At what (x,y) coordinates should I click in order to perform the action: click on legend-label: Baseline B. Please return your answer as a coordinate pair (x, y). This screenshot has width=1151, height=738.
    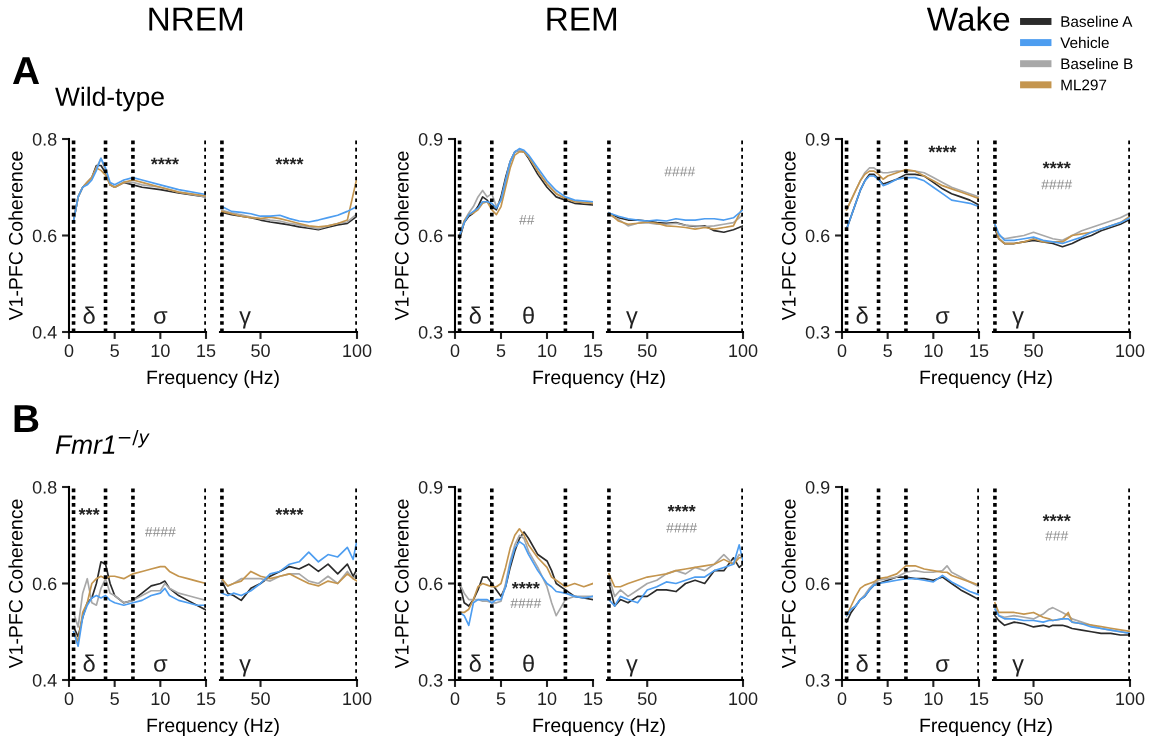
    Looking at the image, I should click on (1097, 63).